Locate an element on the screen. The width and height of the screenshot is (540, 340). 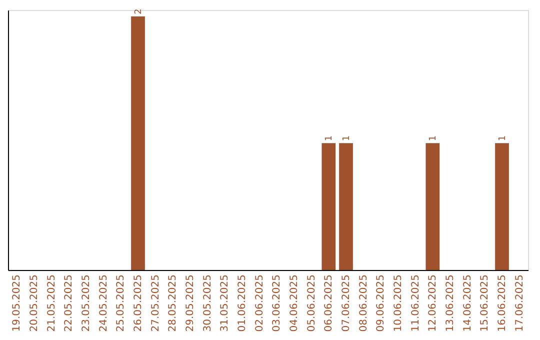
x-tick-label: 10.06.2025 is located at coordinates (398, 303).